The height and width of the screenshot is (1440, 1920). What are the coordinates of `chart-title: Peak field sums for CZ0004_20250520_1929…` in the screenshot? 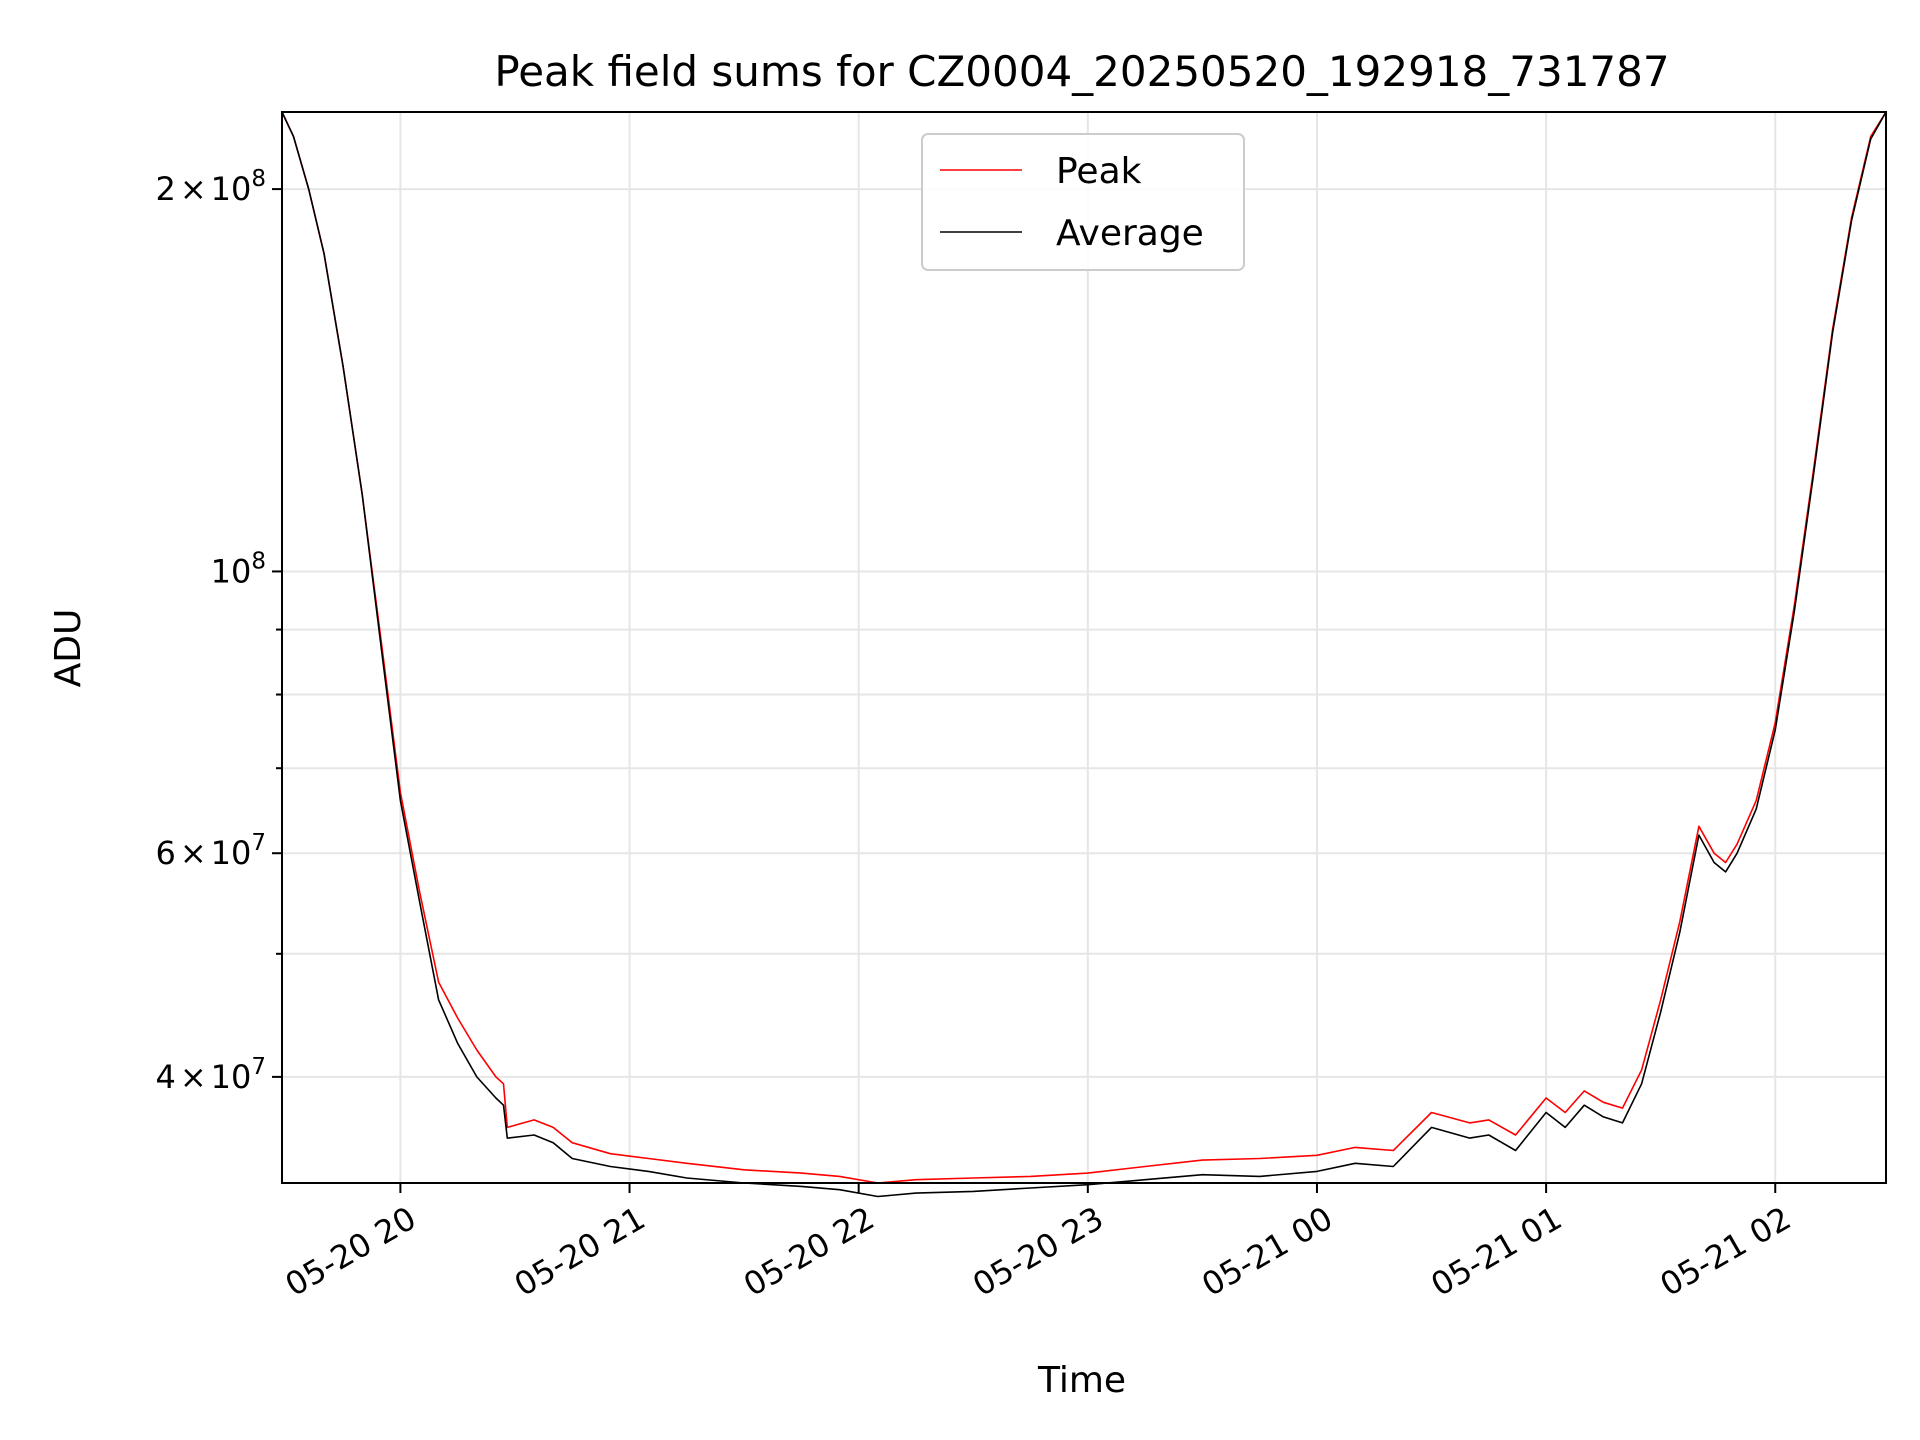 It's located at (1081, 71).